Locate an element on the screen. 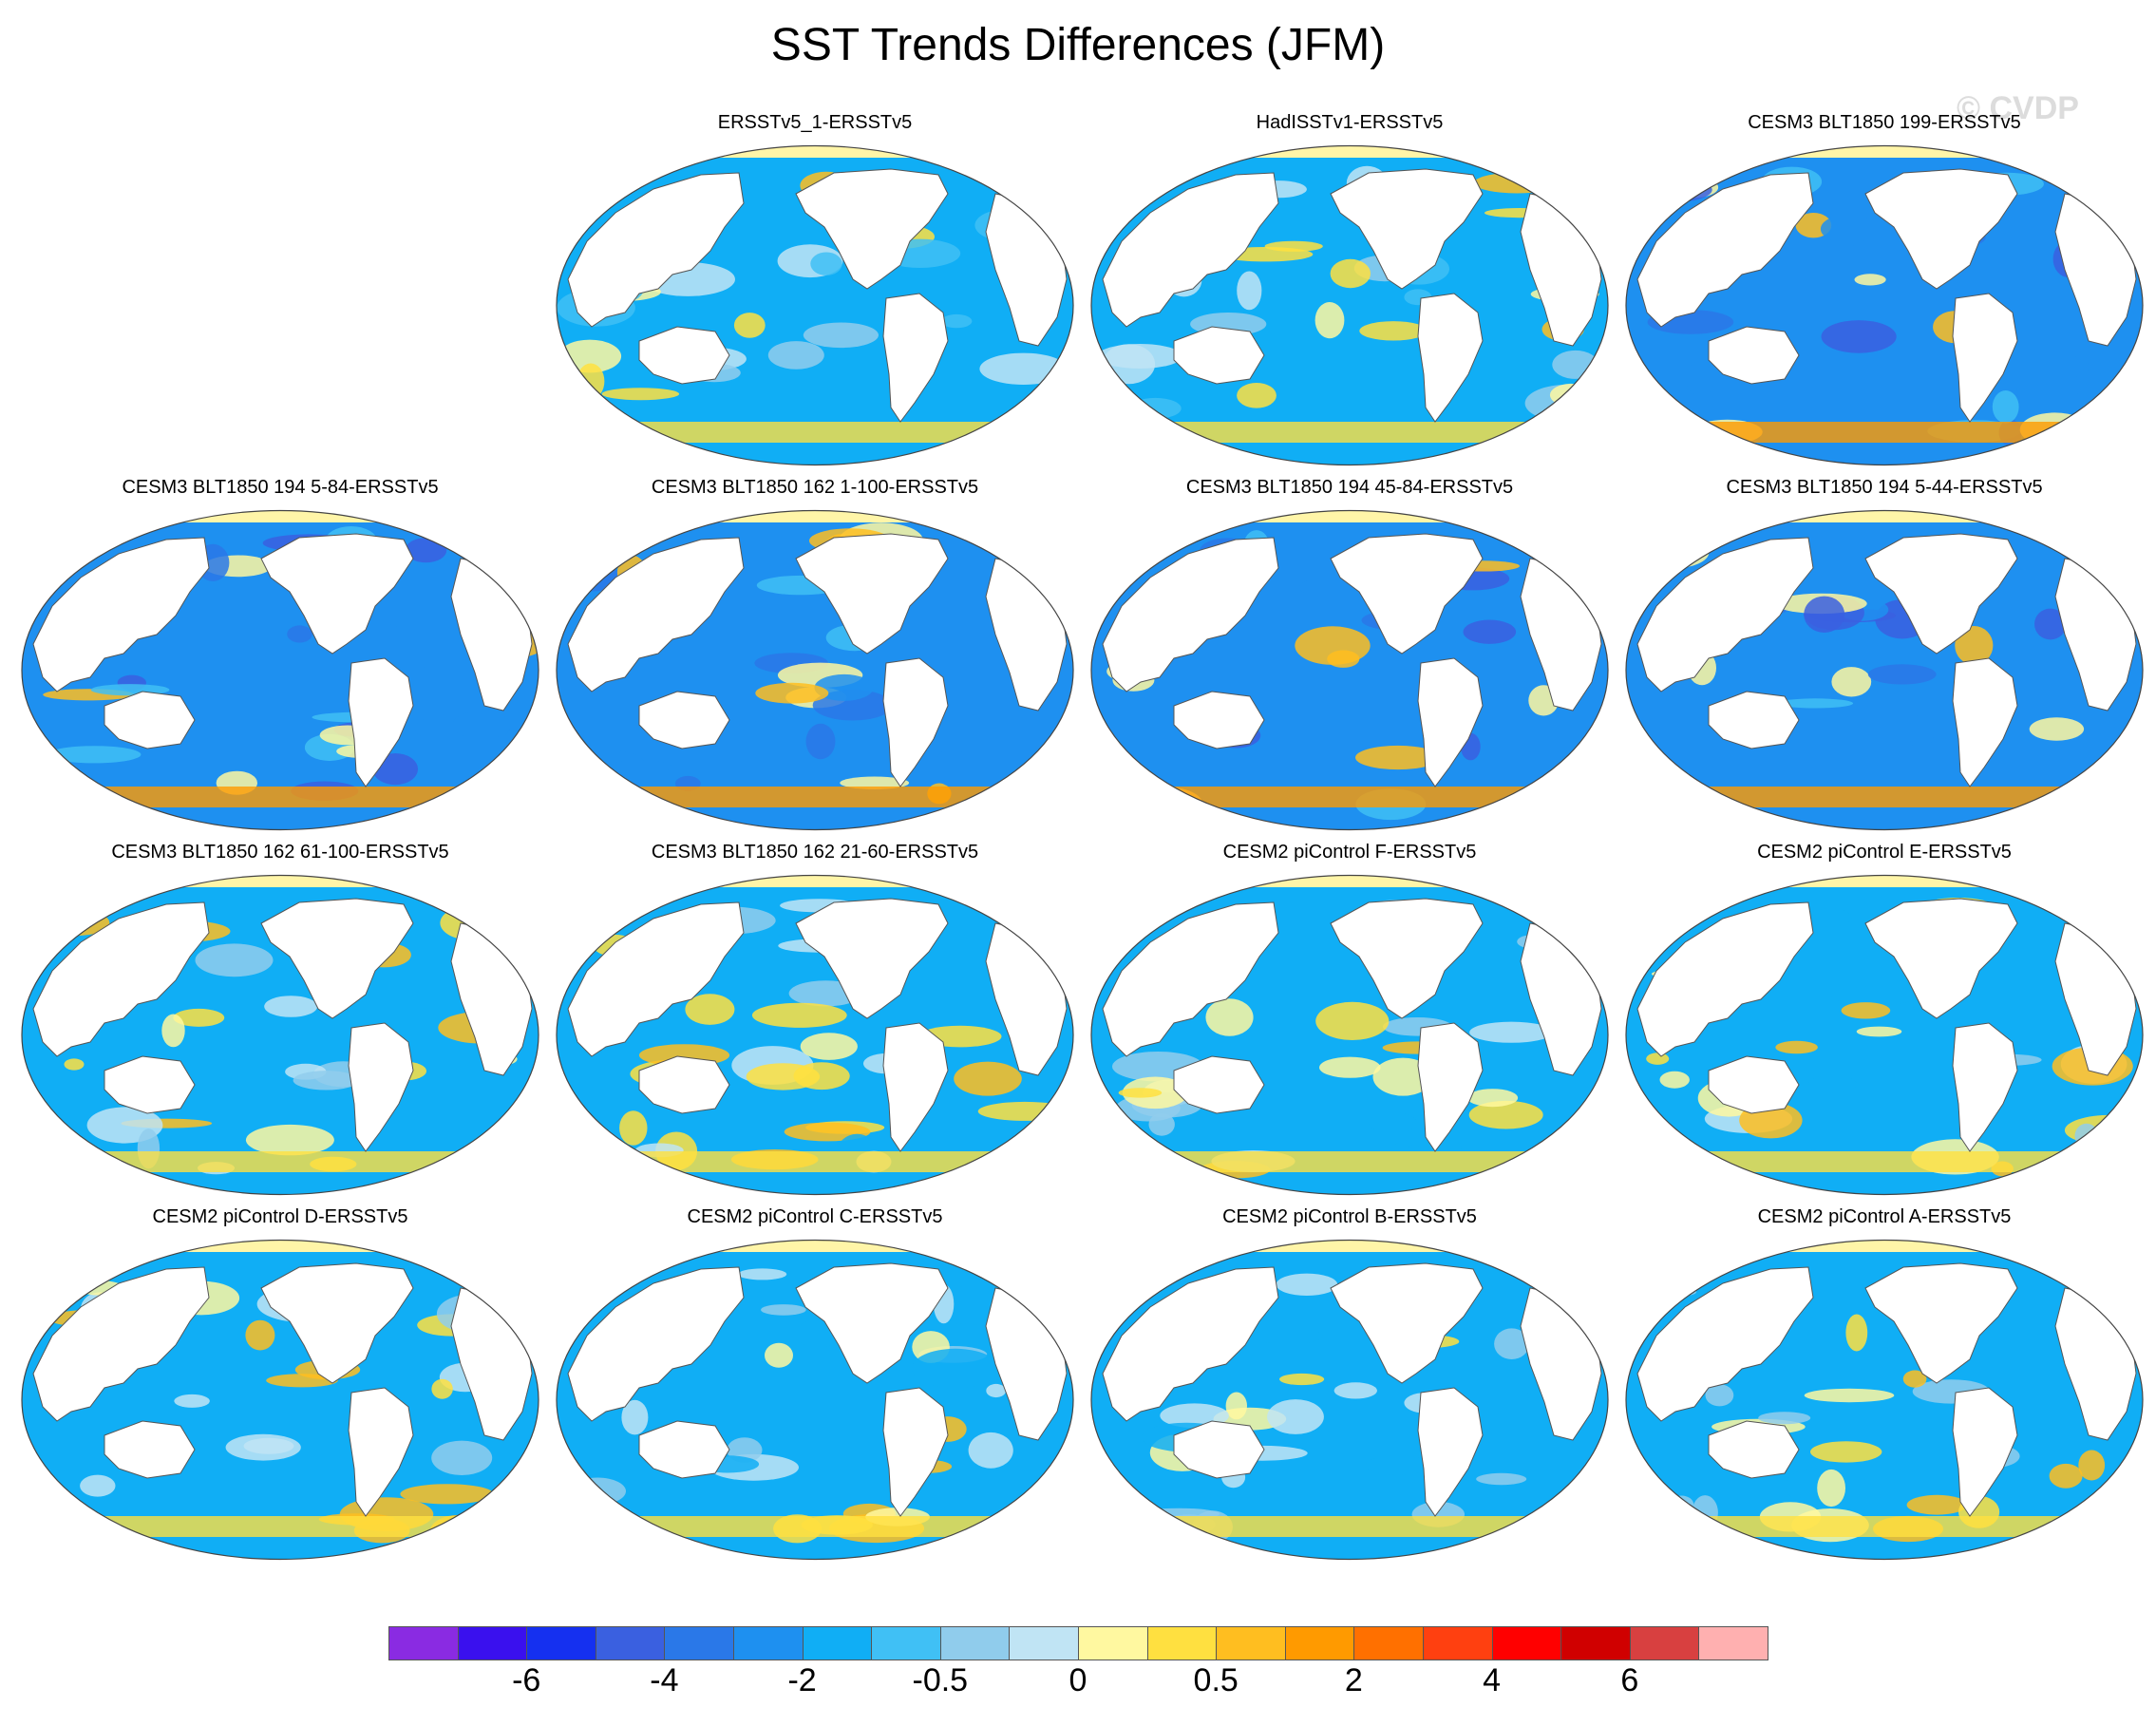  panel-title: CESM2 piControl B-ERSSTv5 is located at coordinates (1350, 1216).